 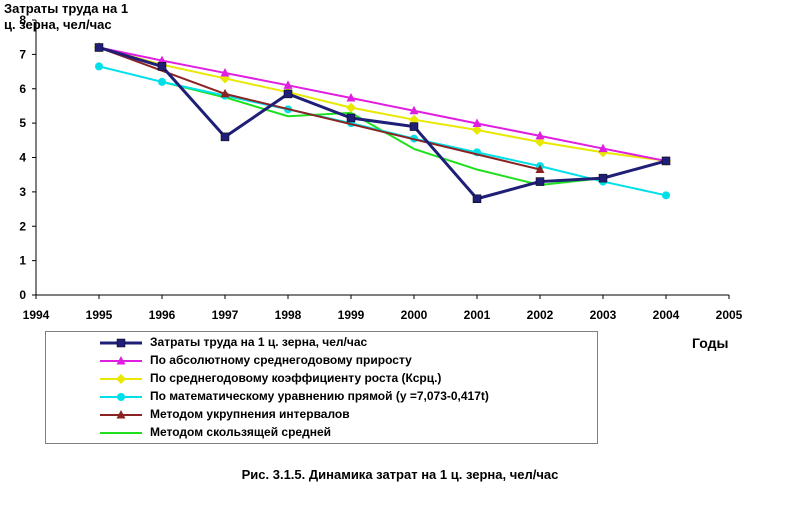 What do you see at coordinates (22, 54) in the screenshot?
I see `y-tick-label: 7` at bounding box center [22, 54].